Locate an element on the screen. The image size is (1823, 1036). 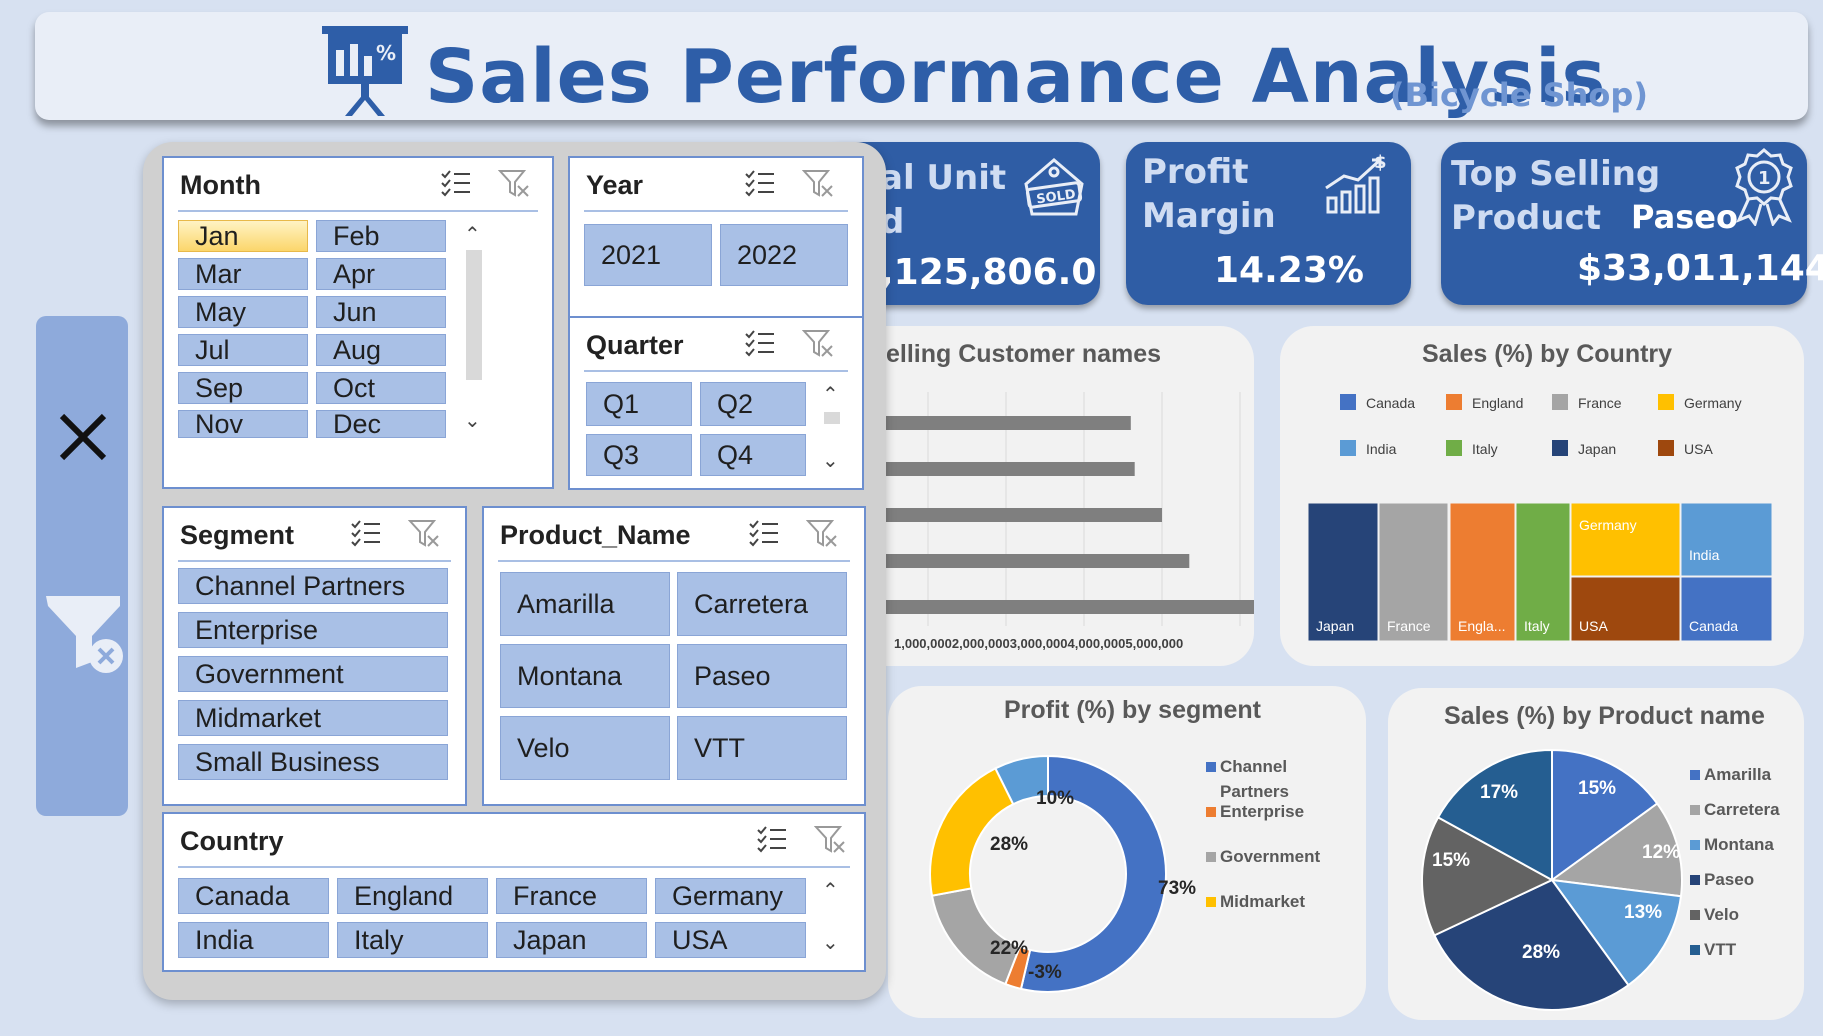
year-item-2021: 2021 is located at coordinates (648, 255).